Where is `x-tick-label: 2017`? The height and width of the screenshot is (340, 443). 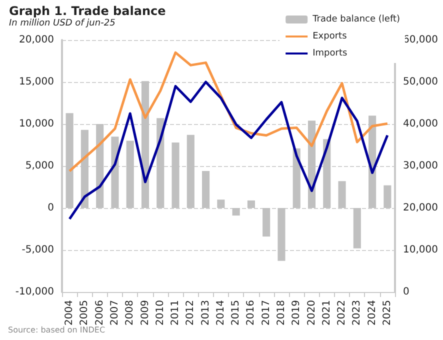 x-tick-label: 2017 is located at coordinates (266, 313).